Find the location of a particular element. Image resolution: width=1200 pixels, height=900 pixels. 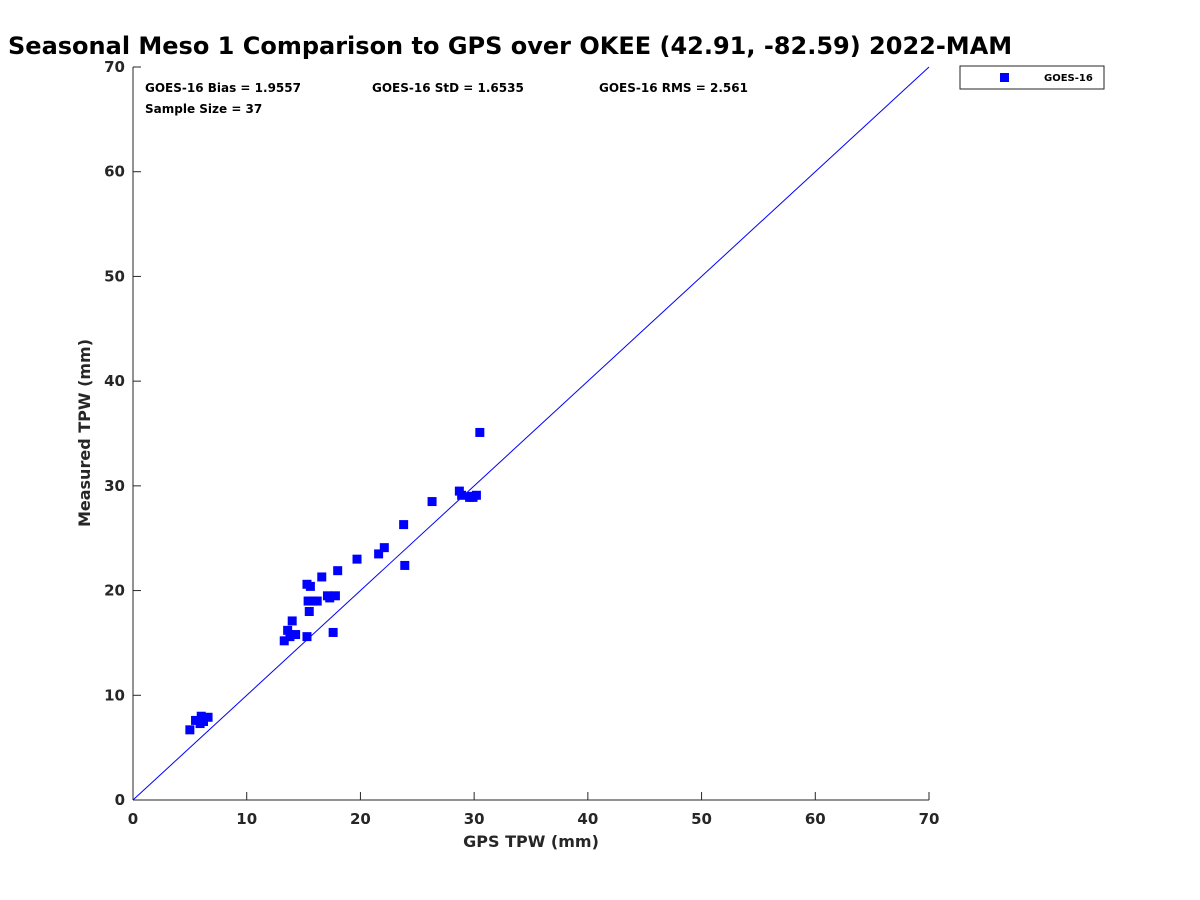

y-axis-label: Measured TPW (mm) is located at coordinates (84, 433).